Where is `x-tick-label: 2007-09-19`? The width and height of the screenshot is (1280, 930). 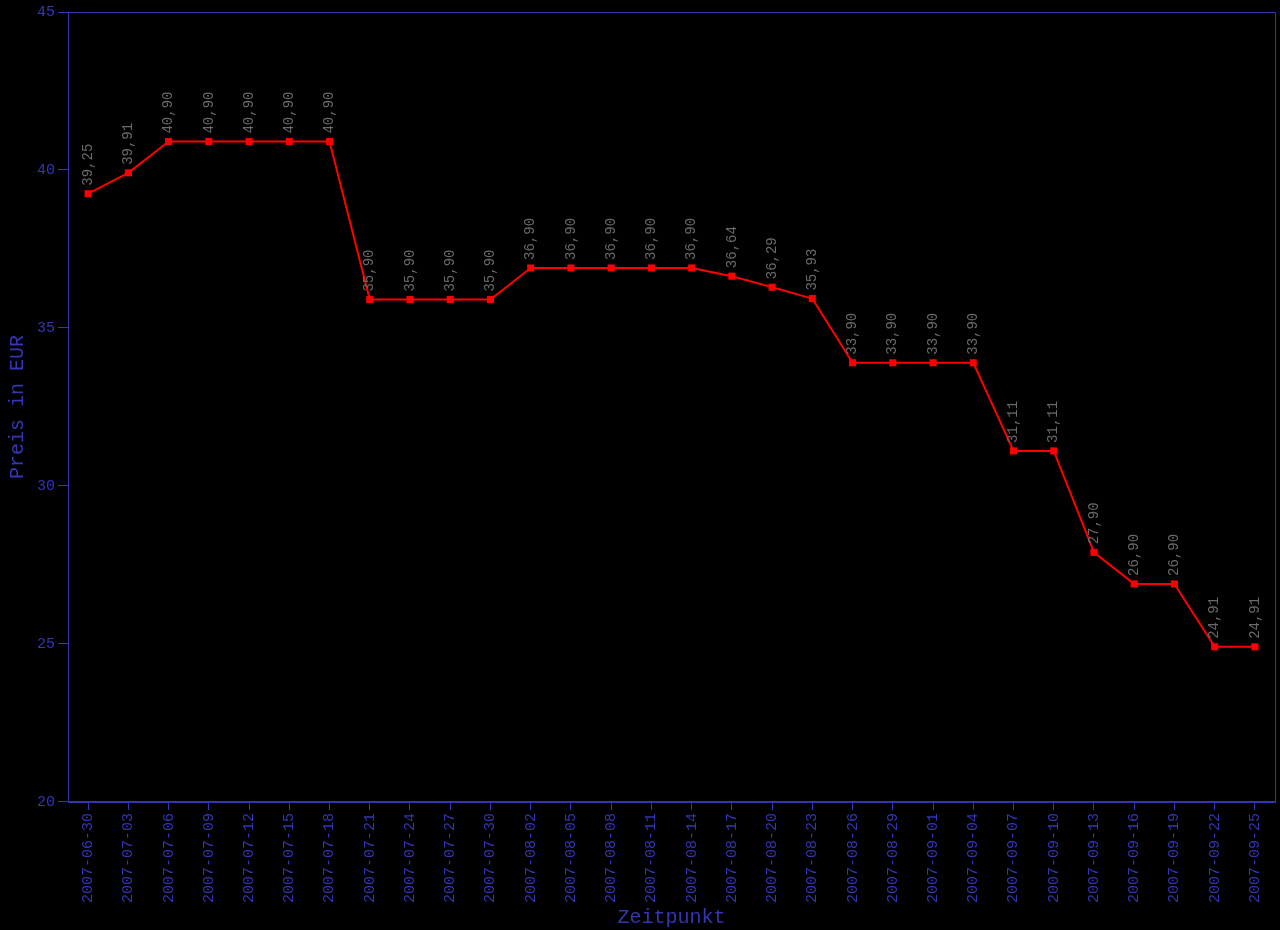 x-tick-label: 2007-09-19 is located at coordinates (1175, 857).